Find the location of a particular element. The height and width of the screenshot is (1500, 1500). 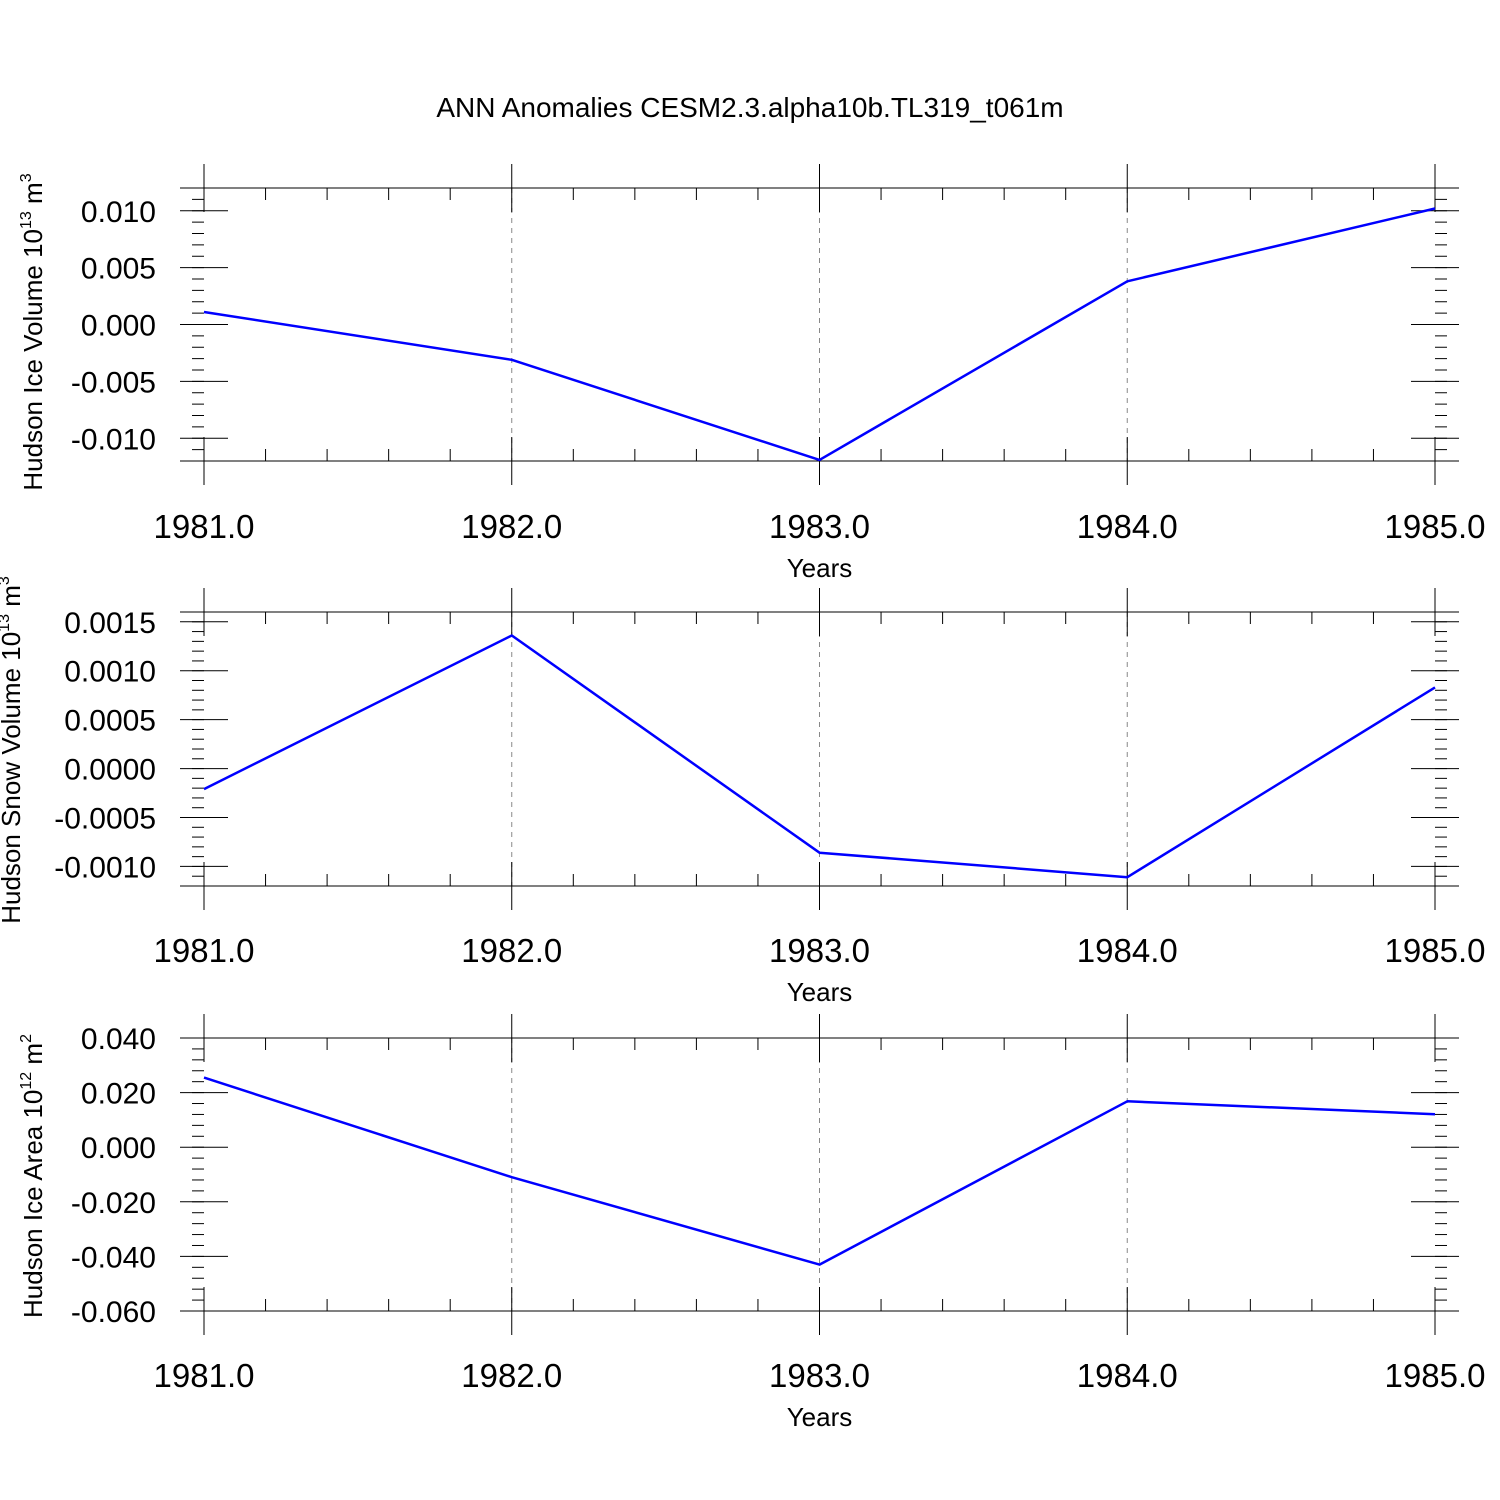

y-tick-label: -0.040 is located at coordinates (113, 1257).